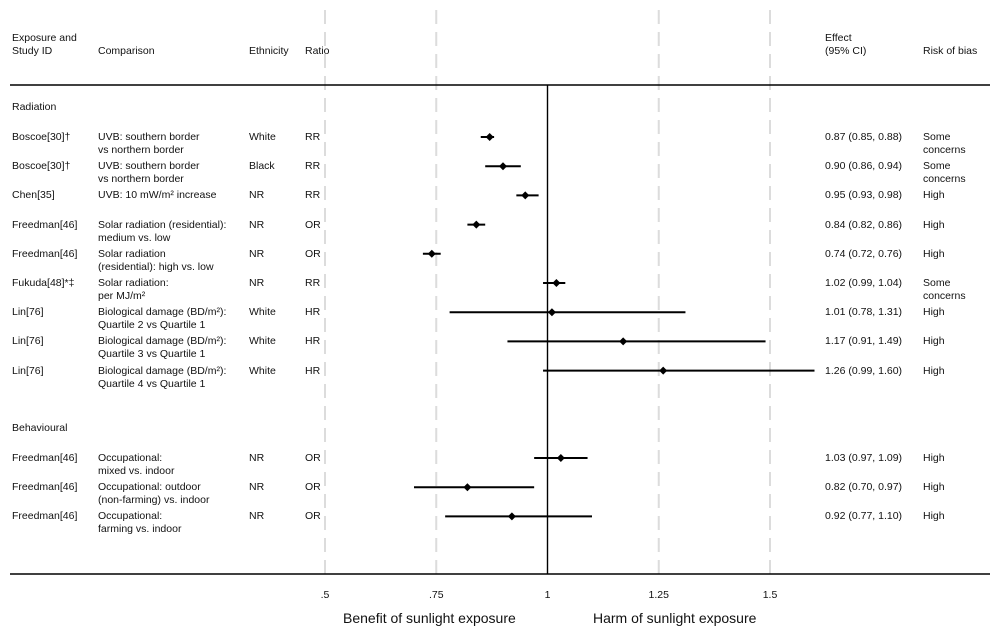 The height and width of the screenshot is (636, 1000). What do you see at coordinates (262, 166) in the screenshot?
I see `ethnicity: Black` at bounding box center [262, 166].